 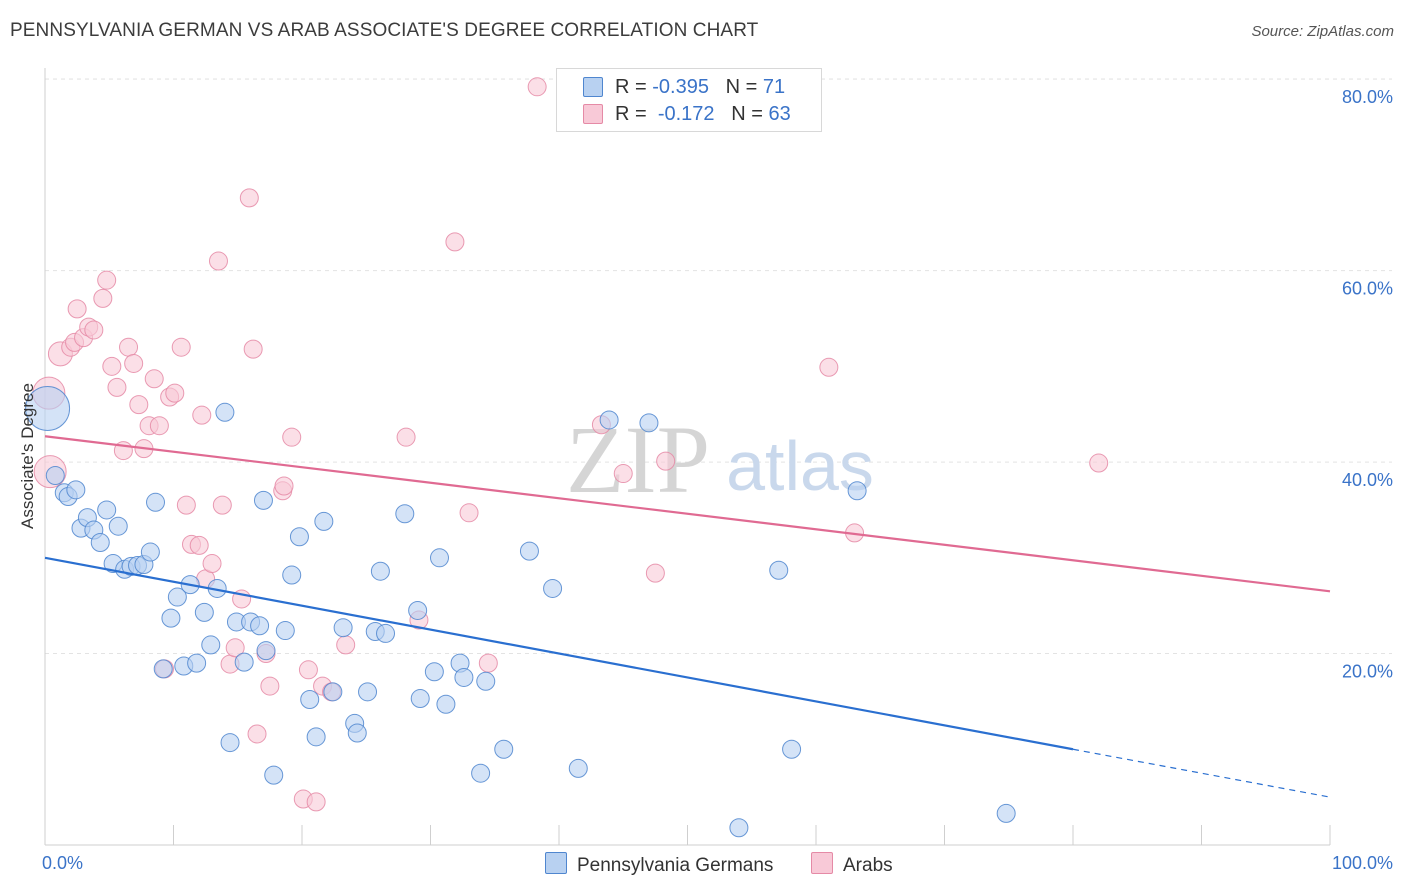 I want to click on legend-item-arabs: Arabs, so click(x=852, y=864).